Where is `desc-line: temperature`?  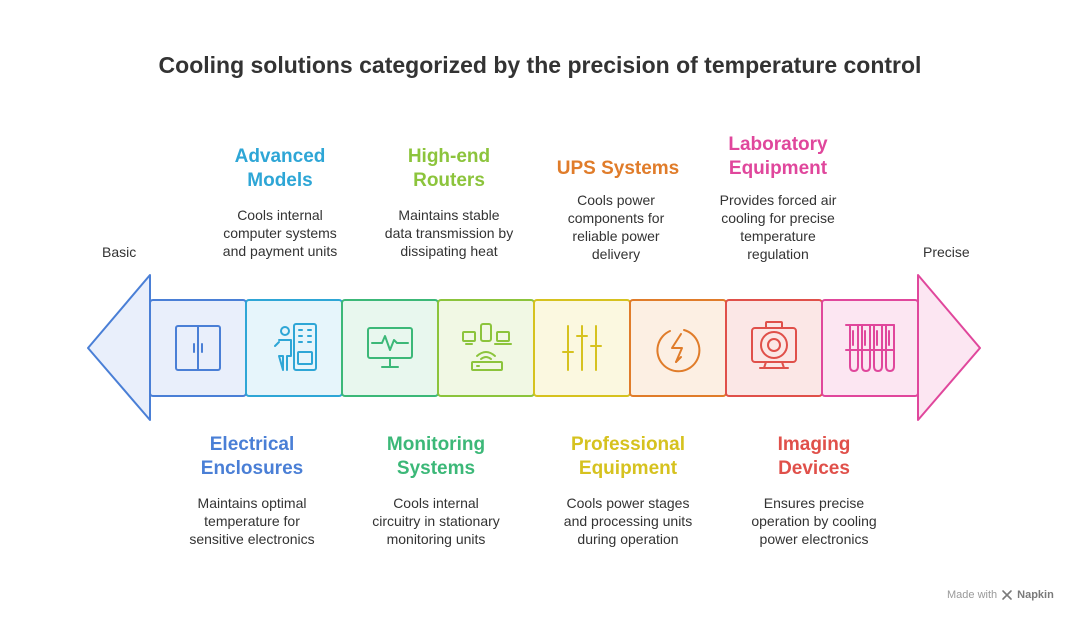 desc-line: temperature is located at coordinates (778, 236).